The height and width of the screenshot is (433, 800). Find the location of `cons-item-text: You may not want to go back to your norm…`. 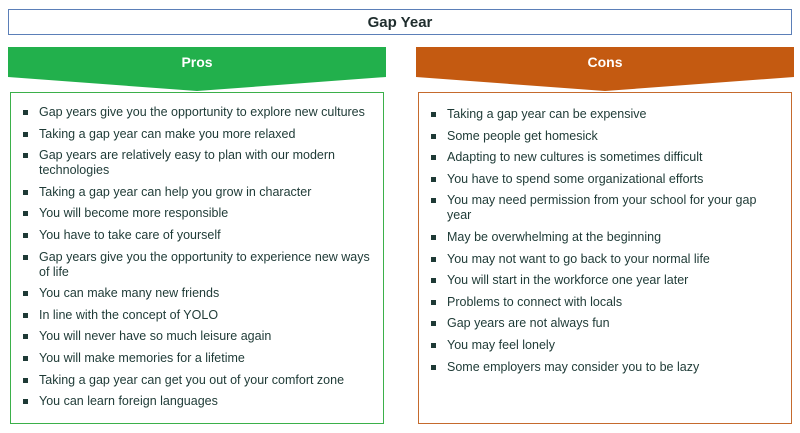

cons-item-text: You may not want to go back to your norm… is located at coordinates (578, 258).